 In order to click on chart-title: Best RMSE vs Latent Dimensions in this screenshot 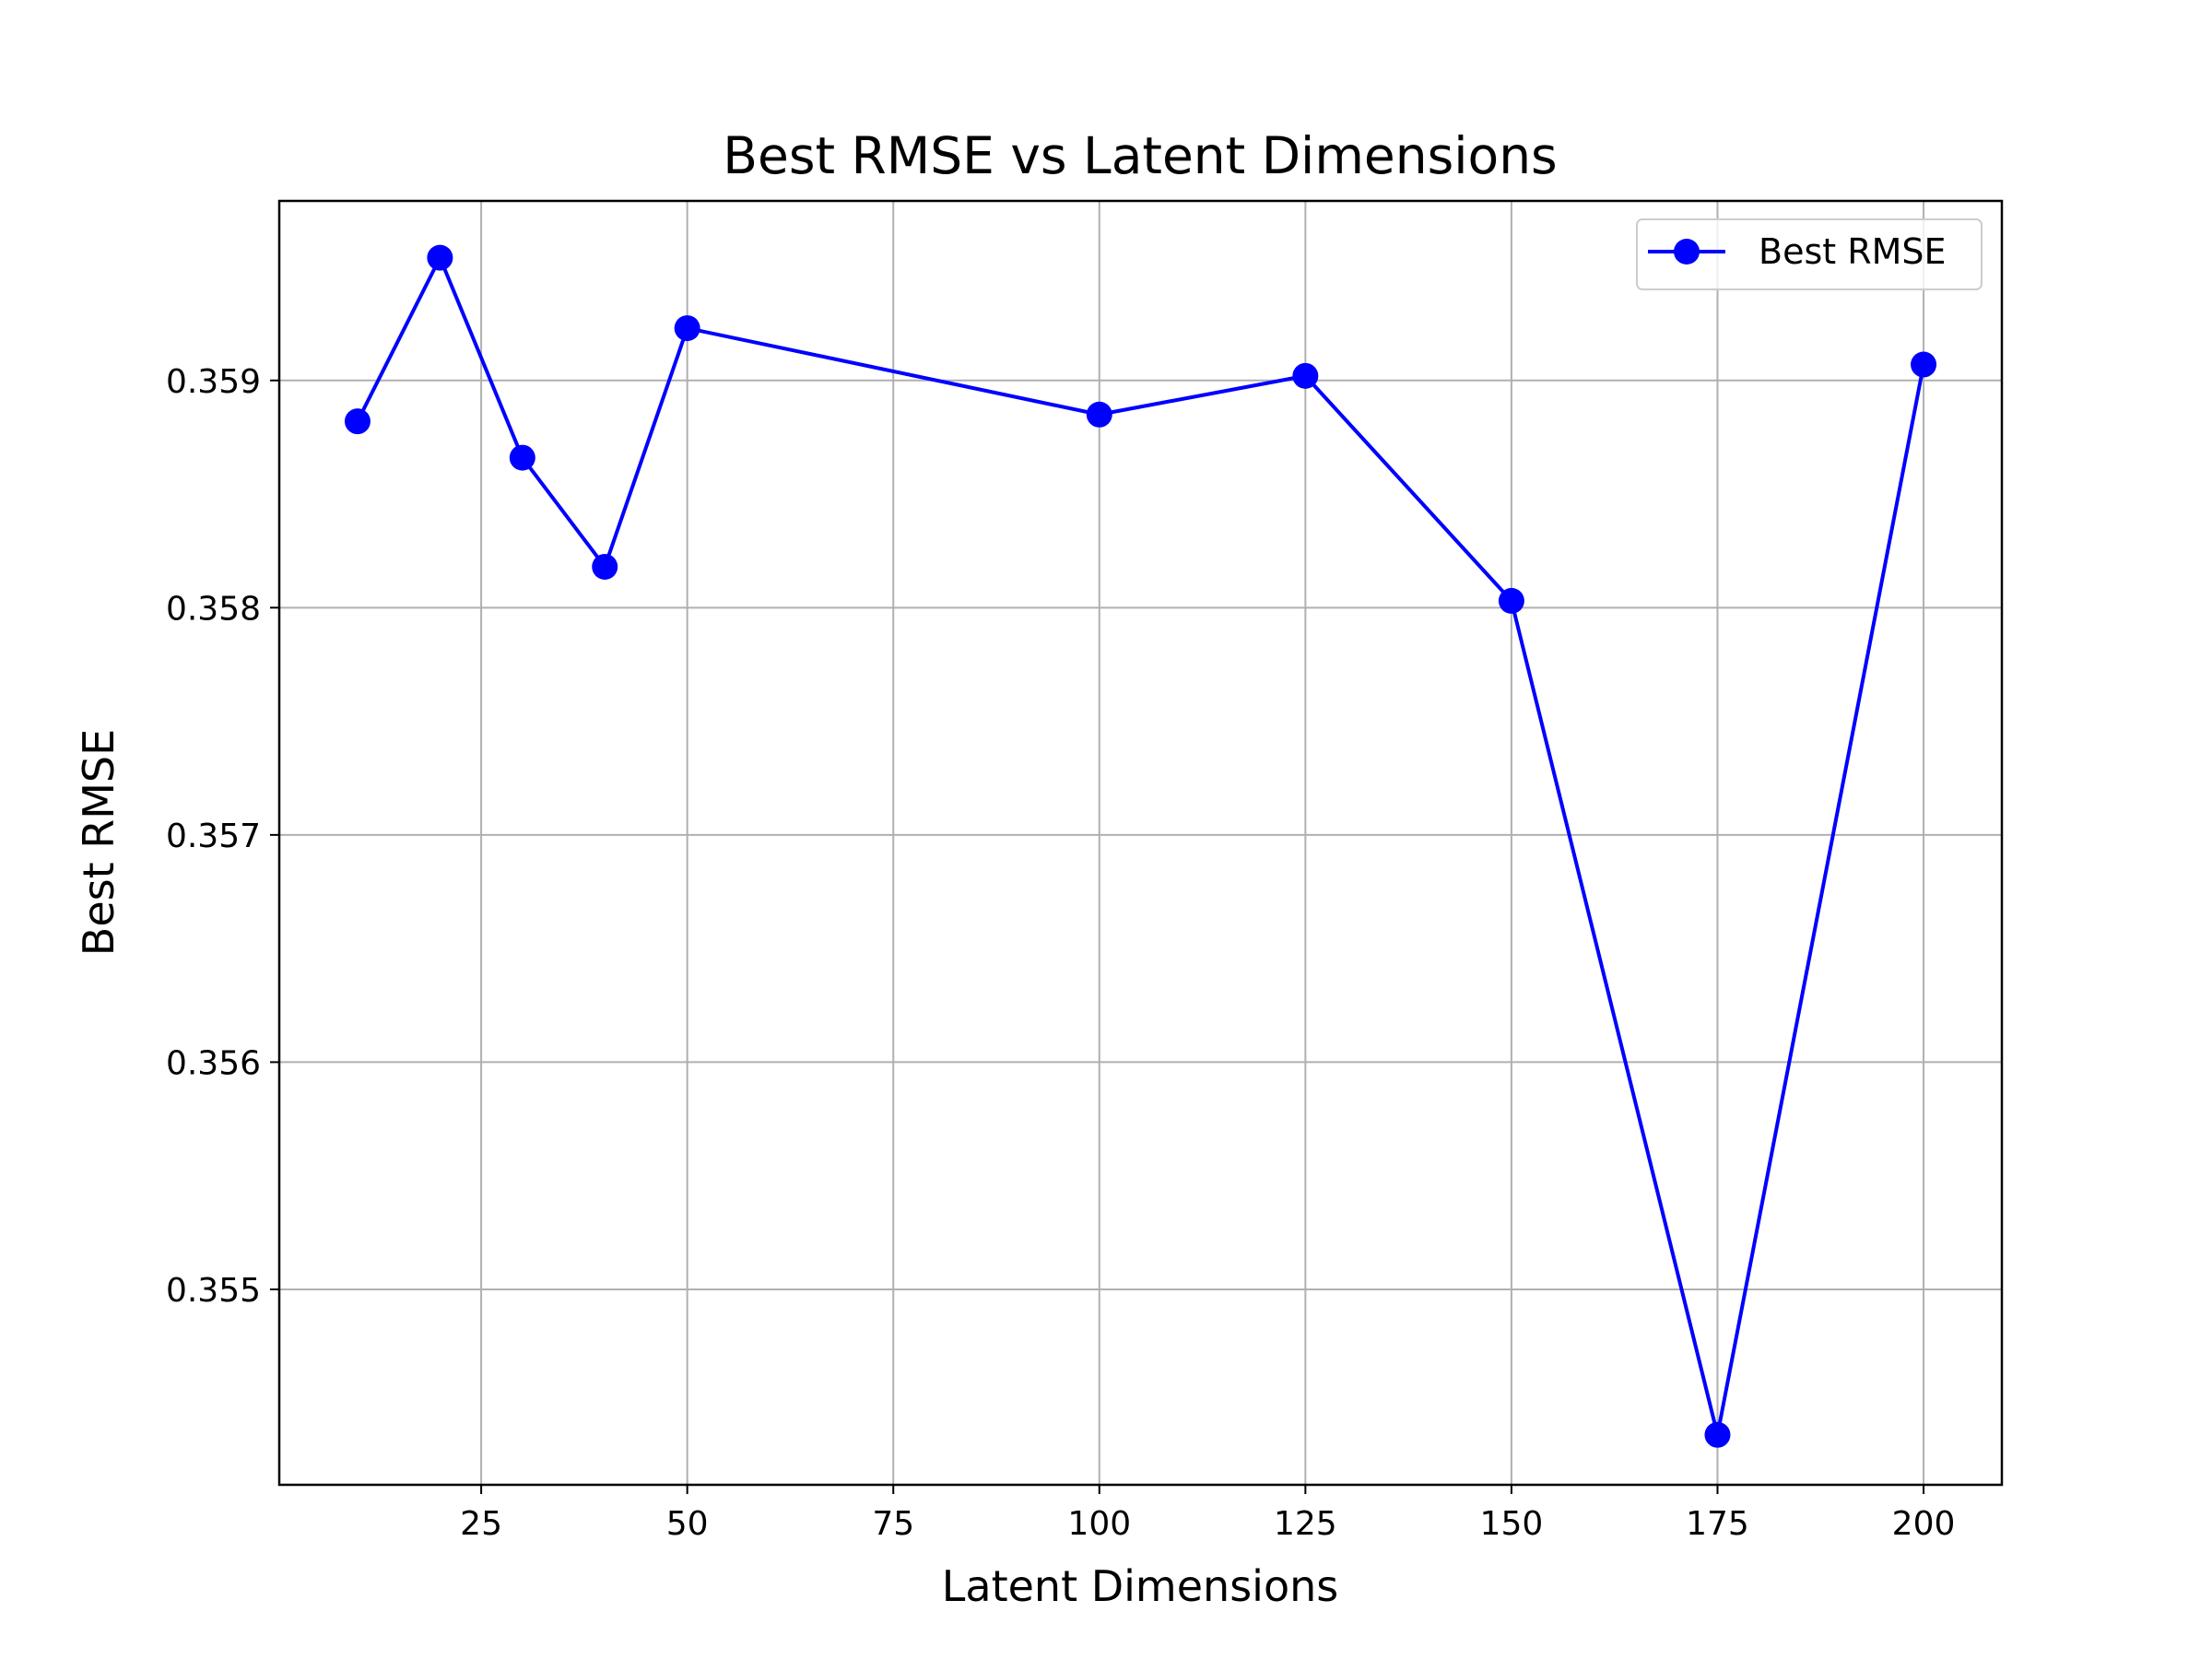, I will do `click(1140, 155)`.